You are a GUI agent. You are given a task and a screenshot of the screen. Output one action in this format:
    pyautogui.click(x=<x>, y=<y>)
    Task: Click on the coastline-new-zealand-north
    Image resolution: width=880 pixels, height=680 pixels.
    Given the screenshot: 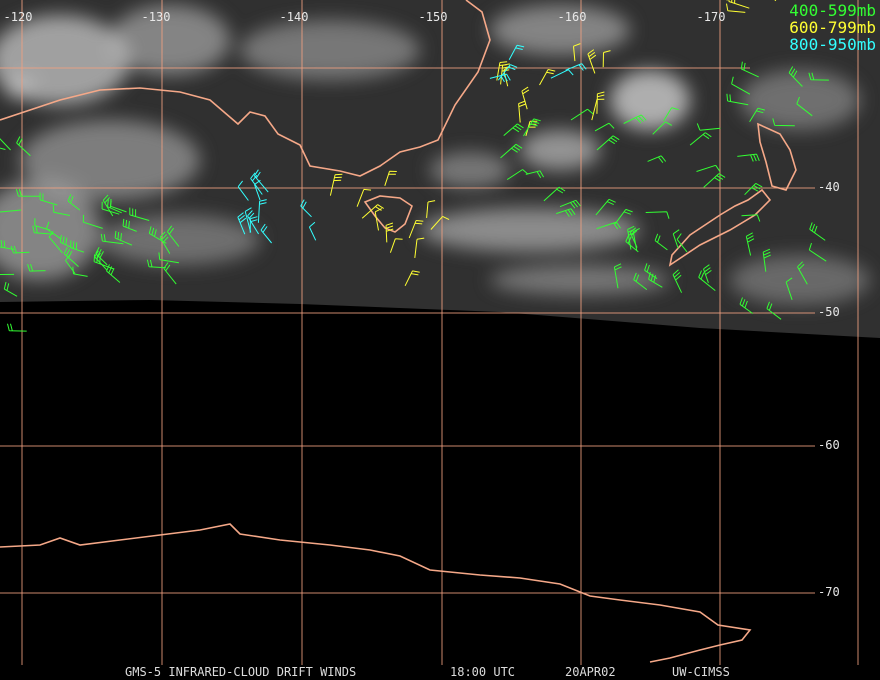 What is the action you would take?
    pyautogui.click(x=777, y=156)
    